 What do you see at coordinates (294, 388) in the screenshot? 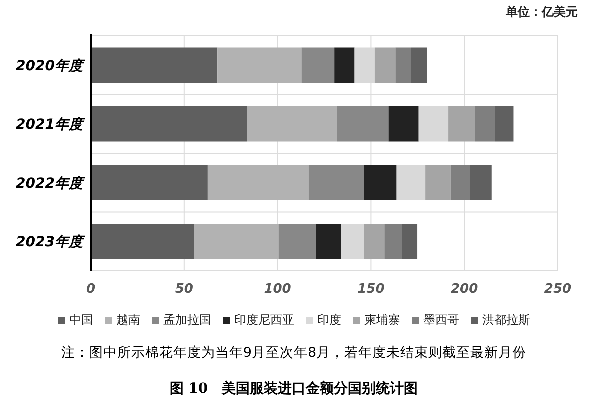
I see `text: 图 10 美国服装进口金额分国别统计图` at bounding box center [294, 388].